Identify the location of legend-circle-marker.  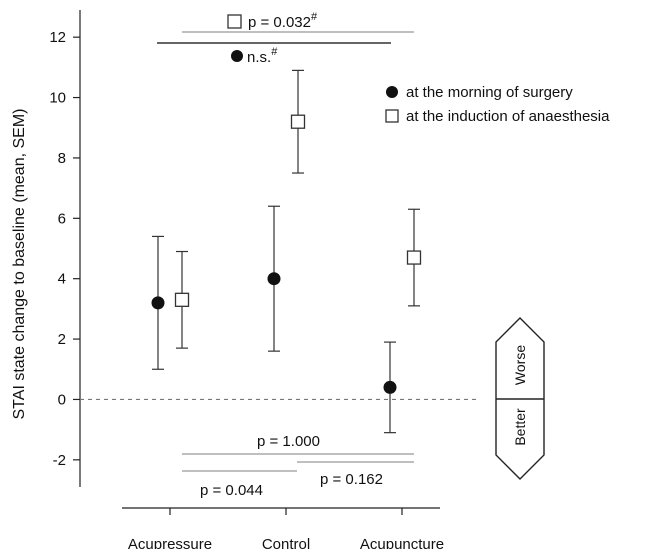
(392, 92).